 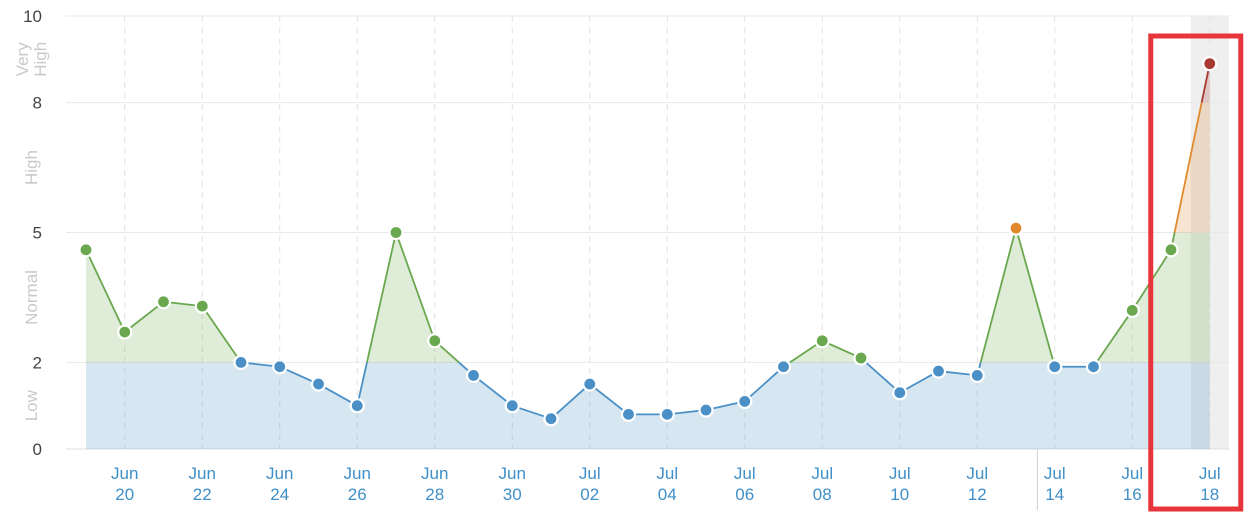 What do you see at coordinates (31, 297) in the screenshot?
I see `band-label: Normal` at bounding box center [31, 297].